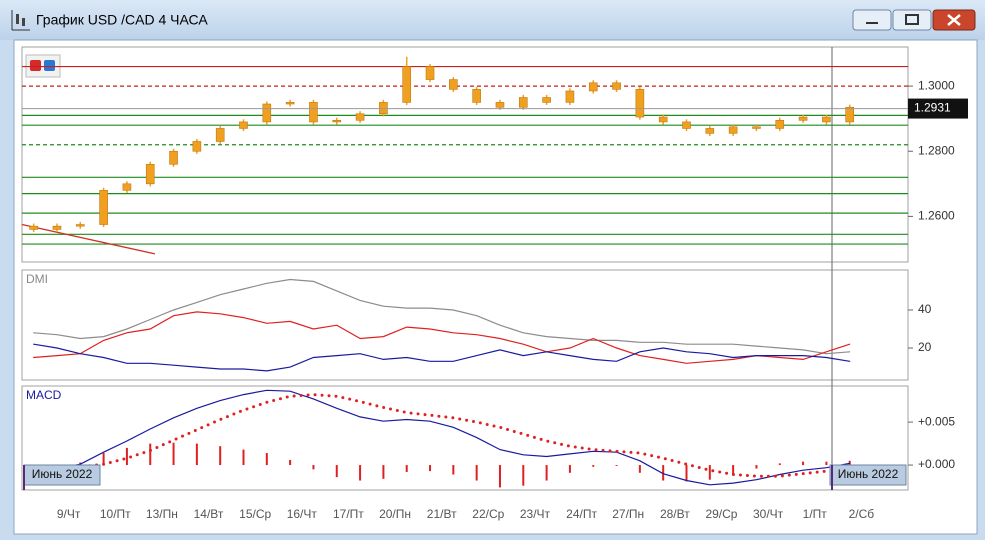  What do you see at coordinates (20, 20) in the screenshot?
I see `window-icon` at bounding box center [20, 20].